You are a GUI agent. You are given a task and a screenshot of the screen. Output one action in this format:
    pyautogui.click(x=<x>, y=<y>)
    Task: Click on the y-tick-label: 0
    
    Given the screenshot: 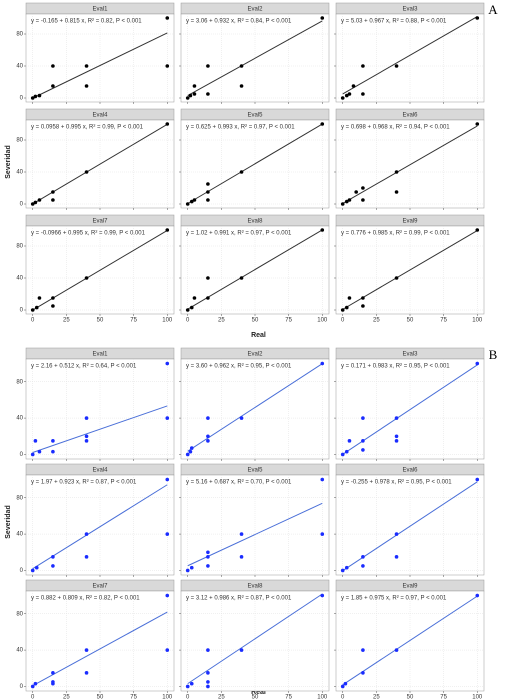 What is the action you would take?
    pyautogui.click(x=22, y=455)
    